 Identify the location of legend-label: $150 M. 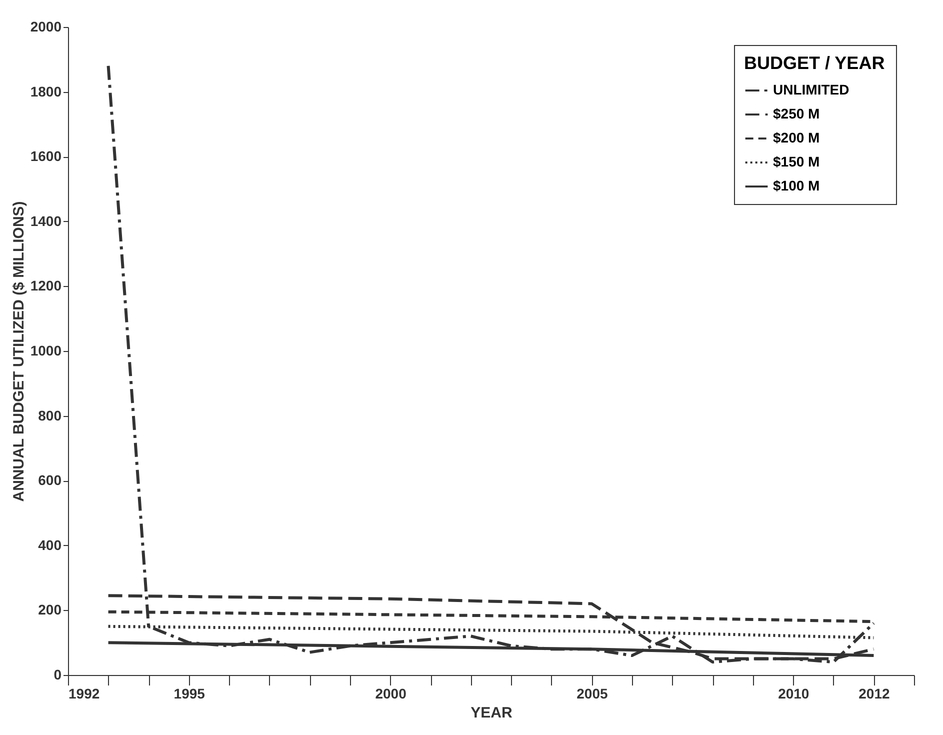
(796, 162).